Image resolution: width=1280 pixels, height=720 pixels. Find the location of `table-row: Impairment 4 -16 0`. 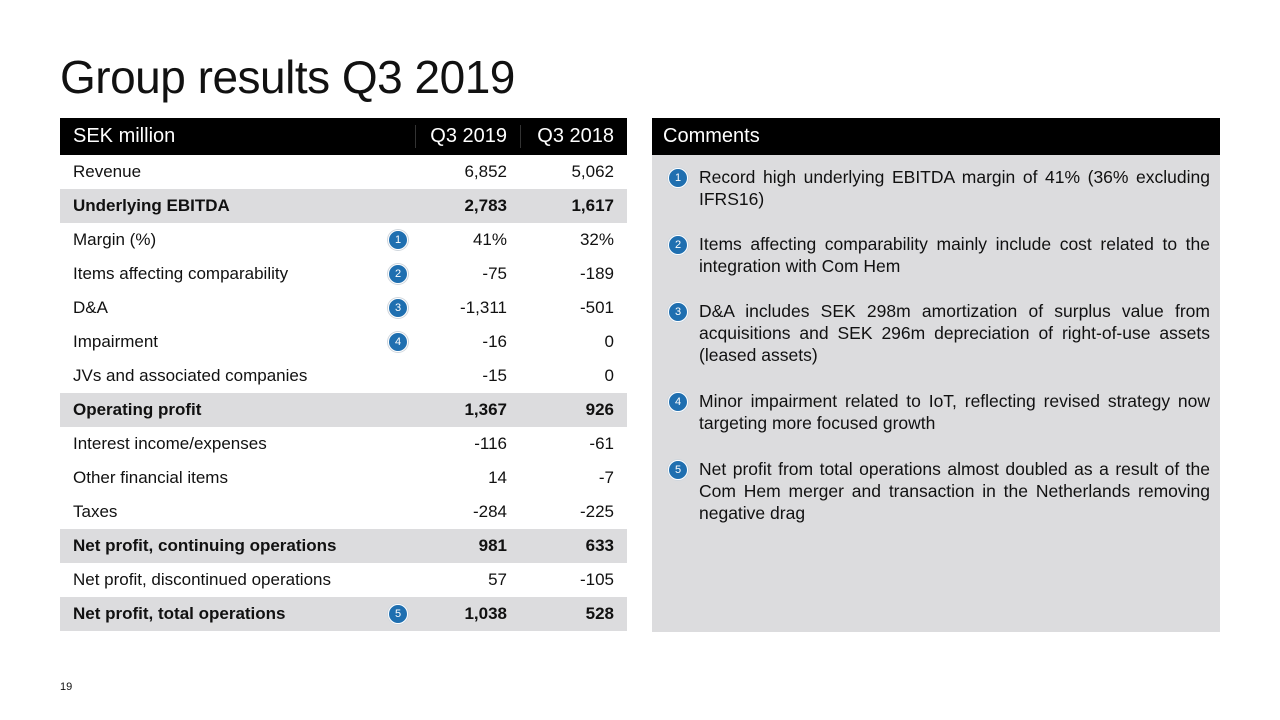

table-row: Impairment 4 -16 0 is located at coordinates (343, 342).